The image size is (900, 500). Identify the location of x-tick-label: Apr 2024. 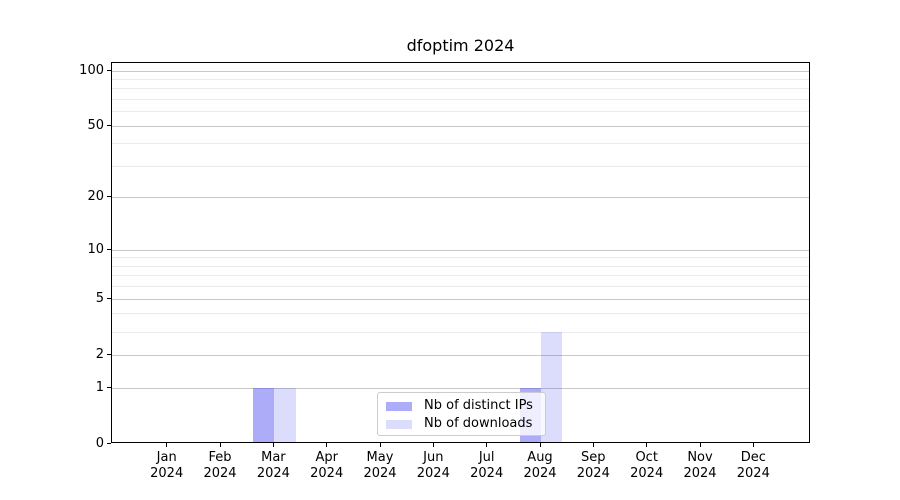
(327, 465).